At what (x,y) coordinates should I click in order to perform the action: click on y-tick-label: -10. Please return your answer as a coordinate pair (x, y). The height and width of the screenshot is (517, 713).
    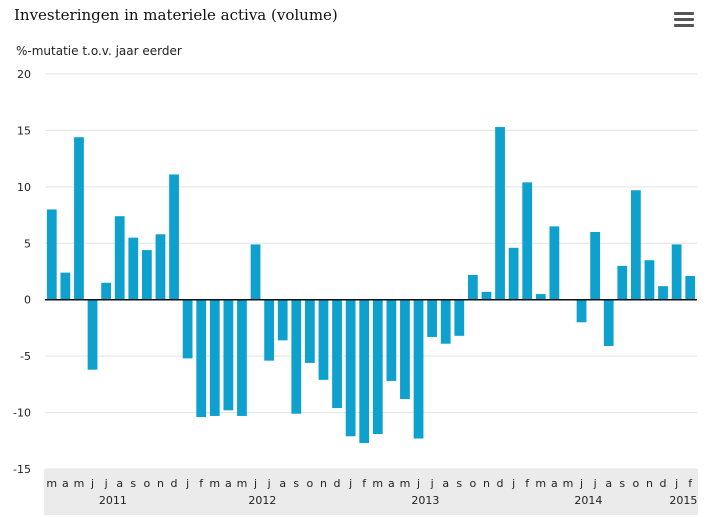
    Looking at the image, I should click on (22, 413).